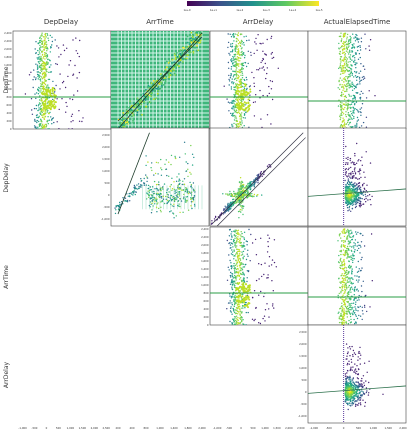 The height and width of the screenshot is (433, 413). What do you see at coordinates (160, 22) in the screenshot?
I see `col-header-1: ArrTime` at bounding box center [160, 22].